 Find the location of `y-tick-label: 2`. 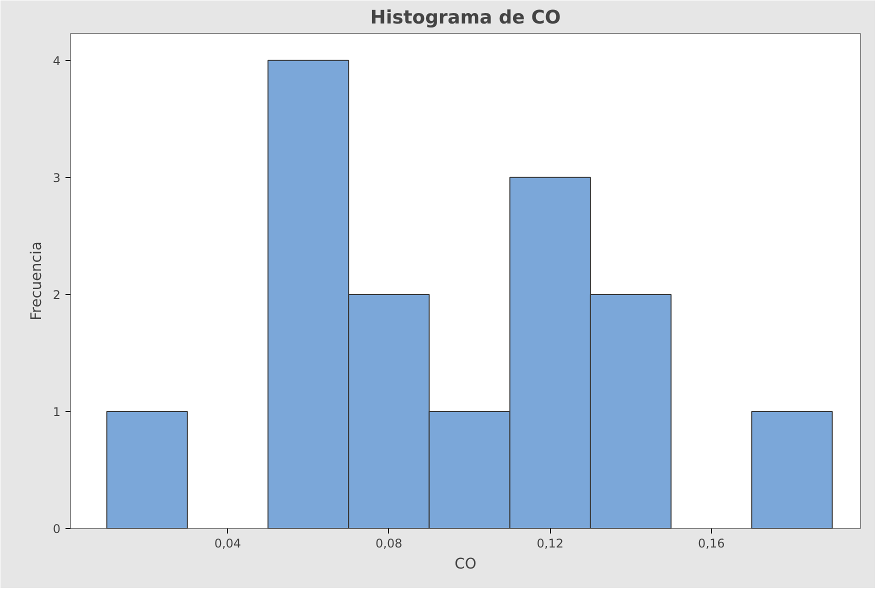

y-tick-label: 2 is located at coordinates (56, 295).